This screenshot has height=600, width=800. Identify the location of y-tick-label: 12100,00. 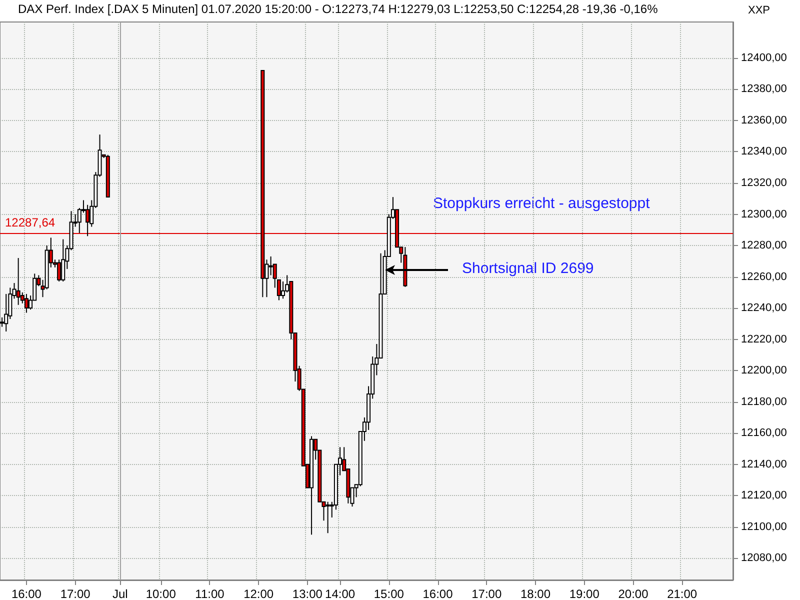
(764, 526).